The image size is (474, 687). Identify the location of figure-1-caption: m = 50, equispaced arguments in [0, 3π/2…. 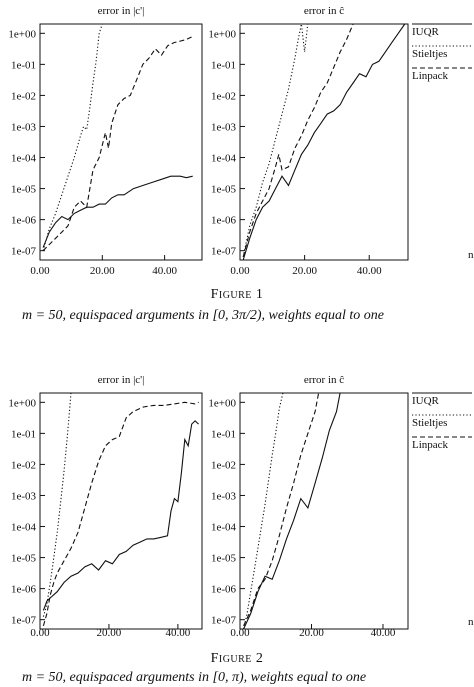
(203, 315).